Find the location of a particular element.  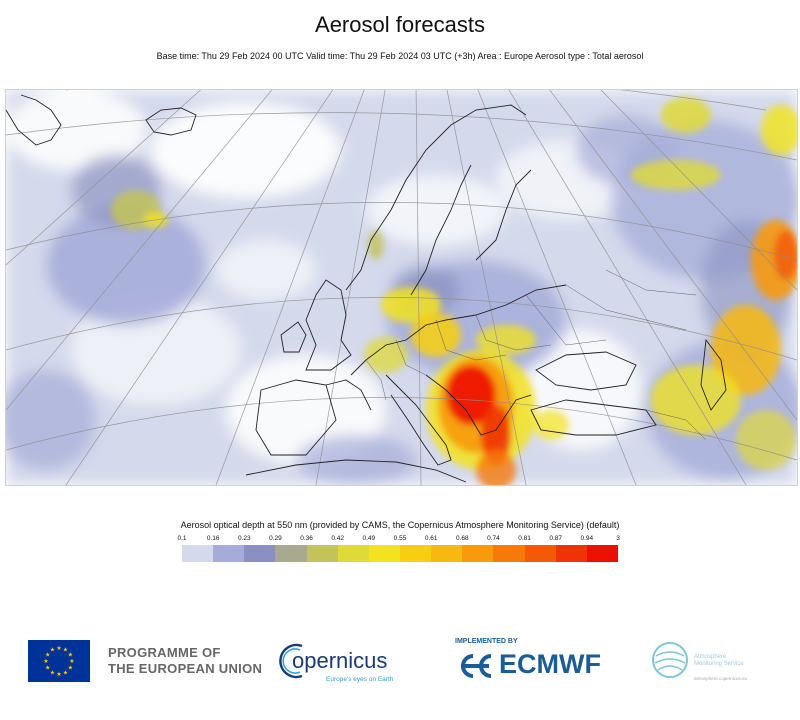

legend-tick-label: 0.29 is located at coordinates (275, 538).